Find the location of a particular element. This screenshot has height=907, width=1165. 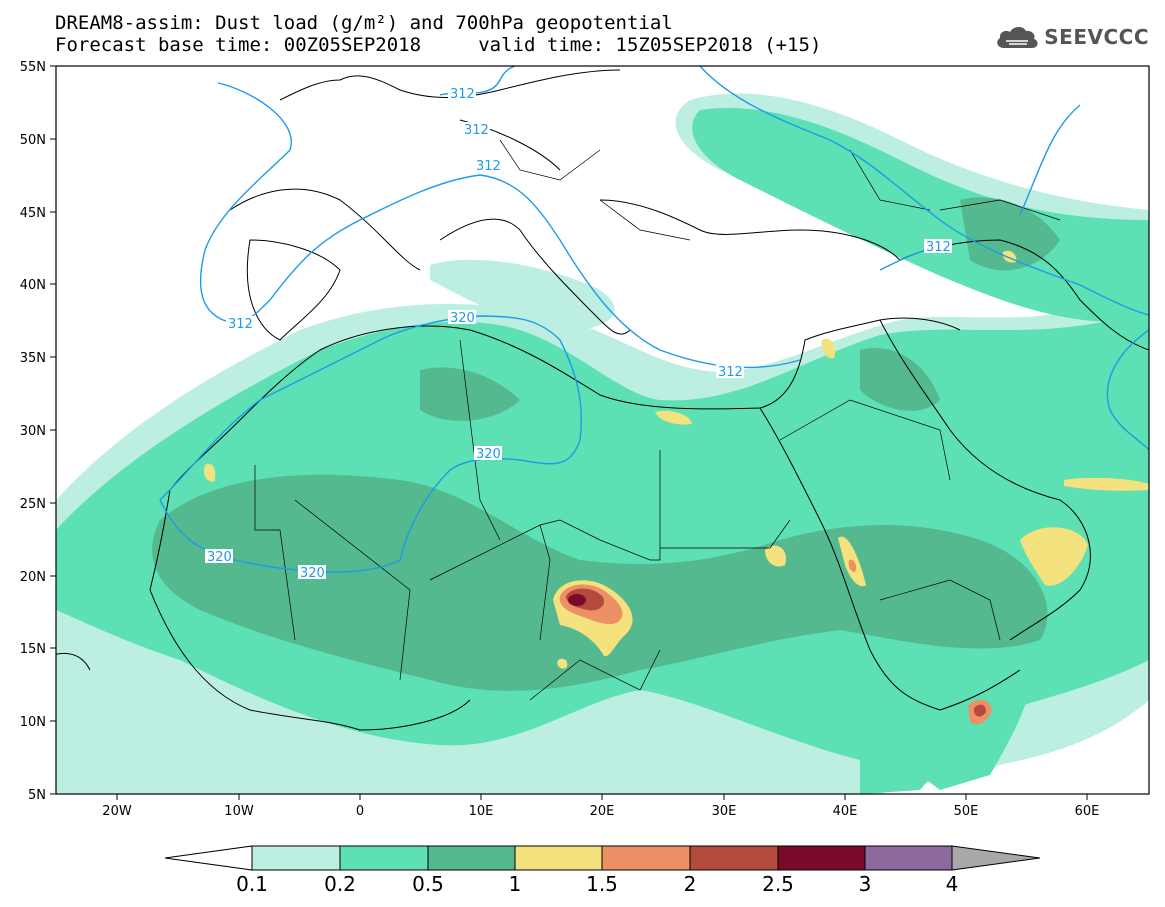

lat-tick-label: 25N is located at coordinates (33, 504).